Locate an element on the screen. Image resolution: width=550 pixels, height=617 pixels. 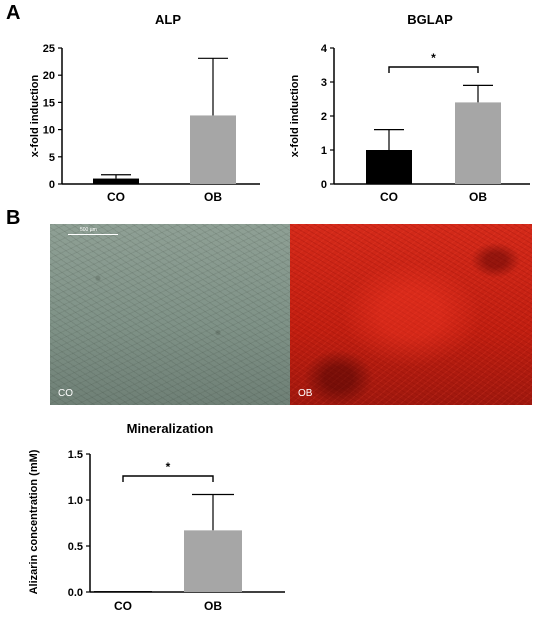
y-tick-label: 4 is located at coordinates (324, 49).